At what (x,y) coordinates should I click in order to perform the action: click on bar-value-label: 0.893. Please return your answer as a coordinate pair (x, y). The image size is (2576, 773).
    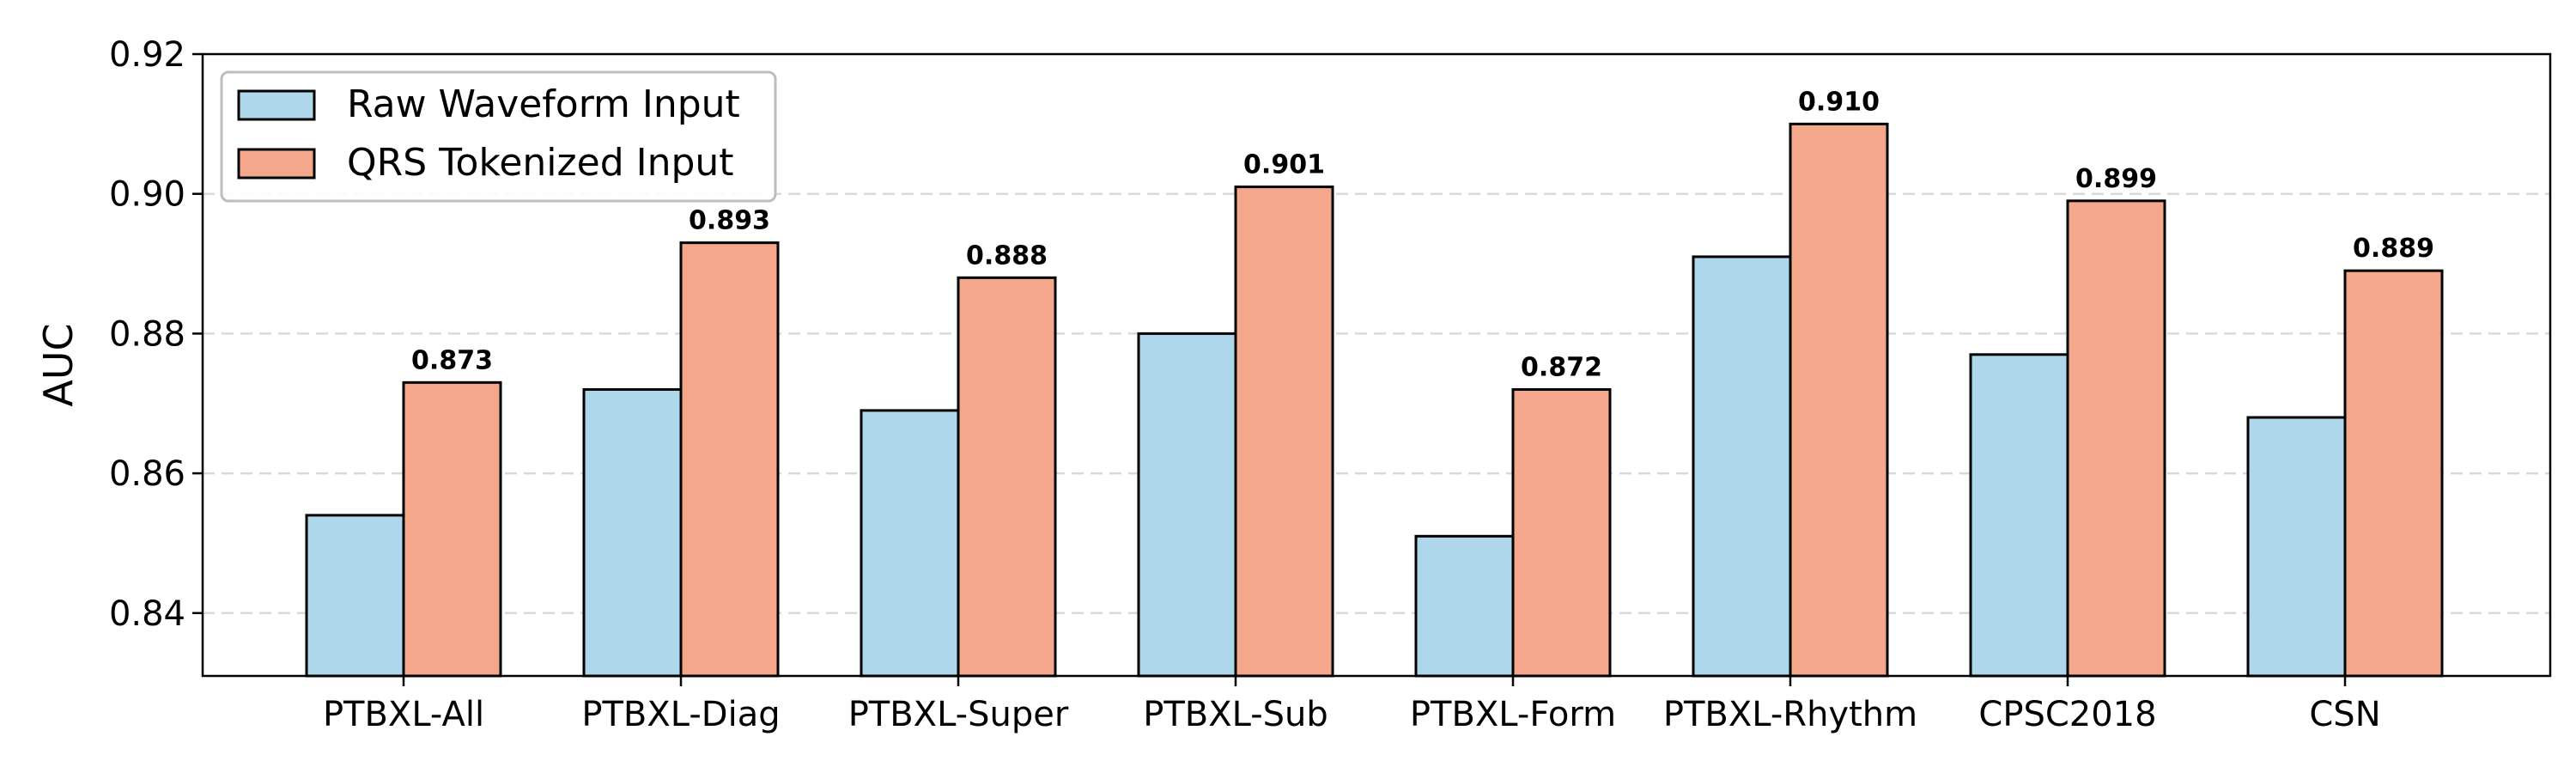
    Looking at the image, I should click on (729, 221).